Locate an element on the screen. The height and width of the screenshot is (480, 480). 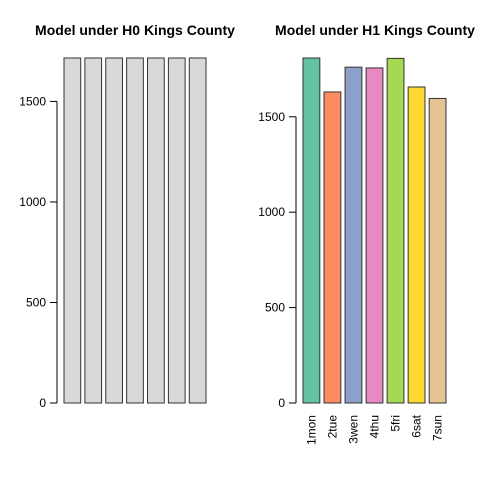
x-tick-label: 5fri is located at coordinates (396, 423).